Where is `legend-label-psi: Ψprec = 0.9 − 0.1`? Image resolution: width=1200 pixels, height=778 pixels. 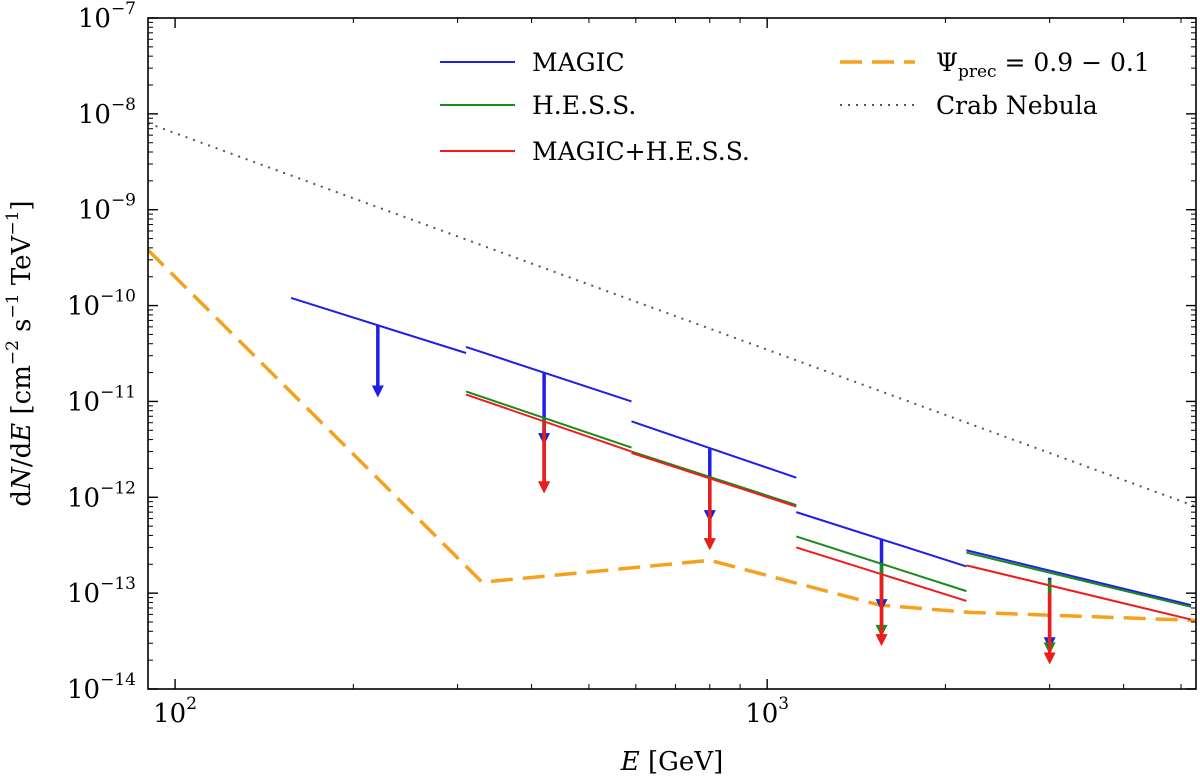
legend-label-psi: Ψprec = 0.9 − 0.1 is located at coordinates (1043, 65).